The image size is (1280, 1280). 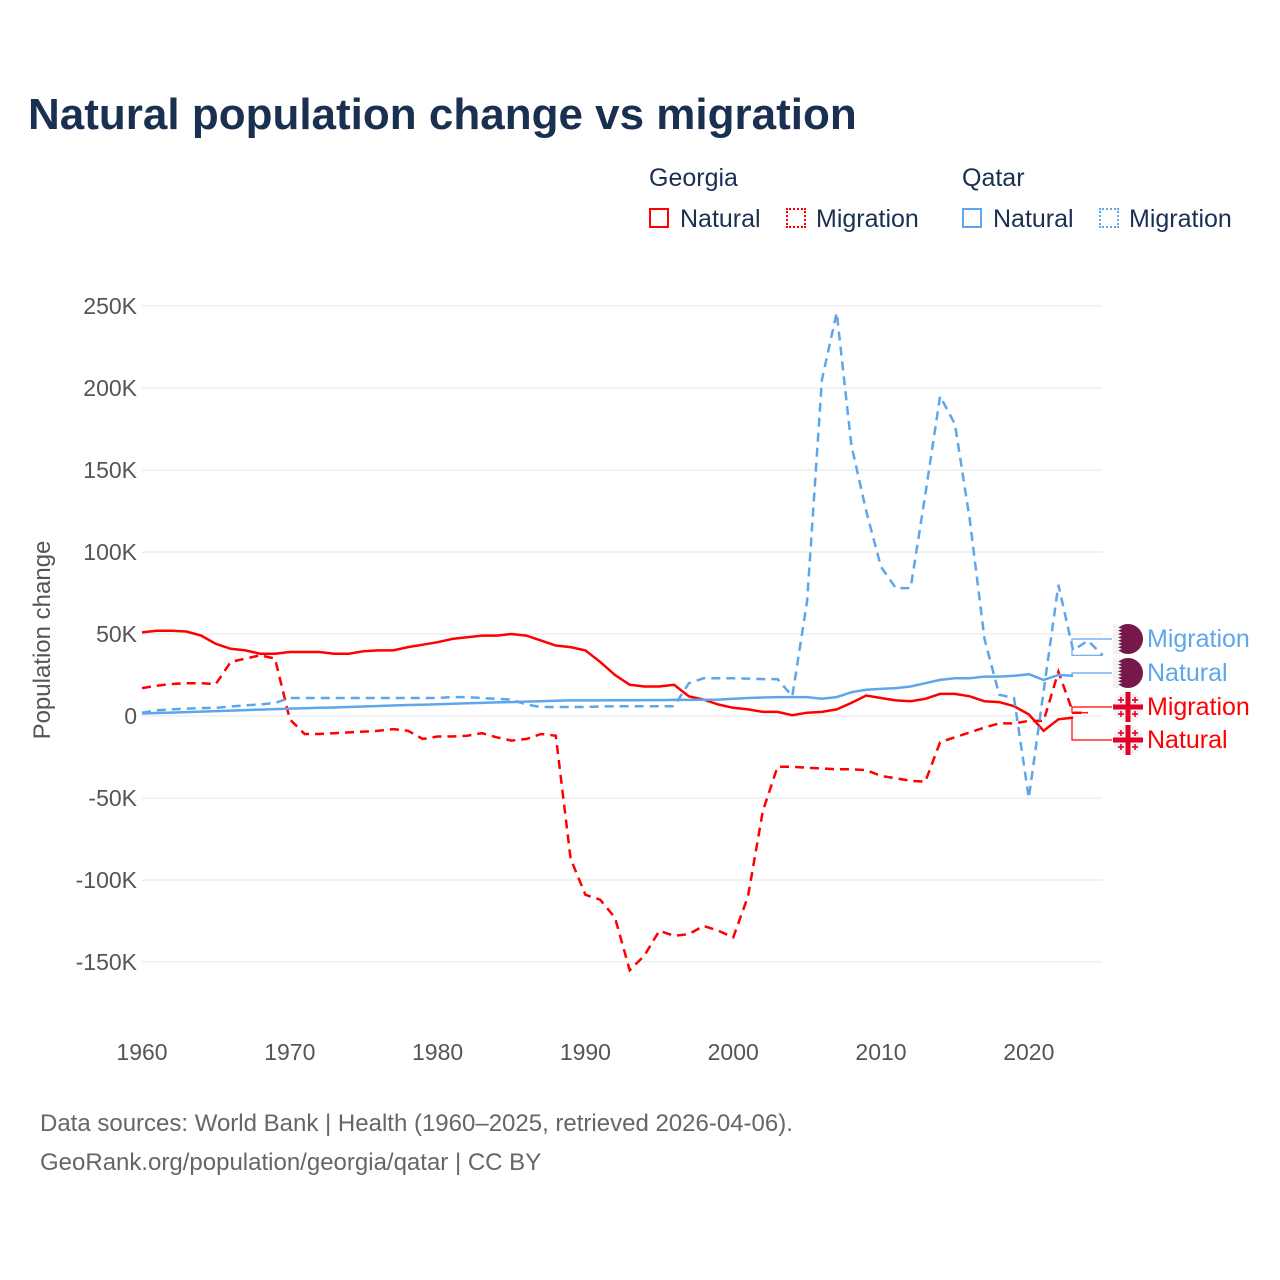 What do you see at coordinates (141, 1052) in the screenshot?
I see `x-tick-label: 1960` at bounding box center [141, 1052].